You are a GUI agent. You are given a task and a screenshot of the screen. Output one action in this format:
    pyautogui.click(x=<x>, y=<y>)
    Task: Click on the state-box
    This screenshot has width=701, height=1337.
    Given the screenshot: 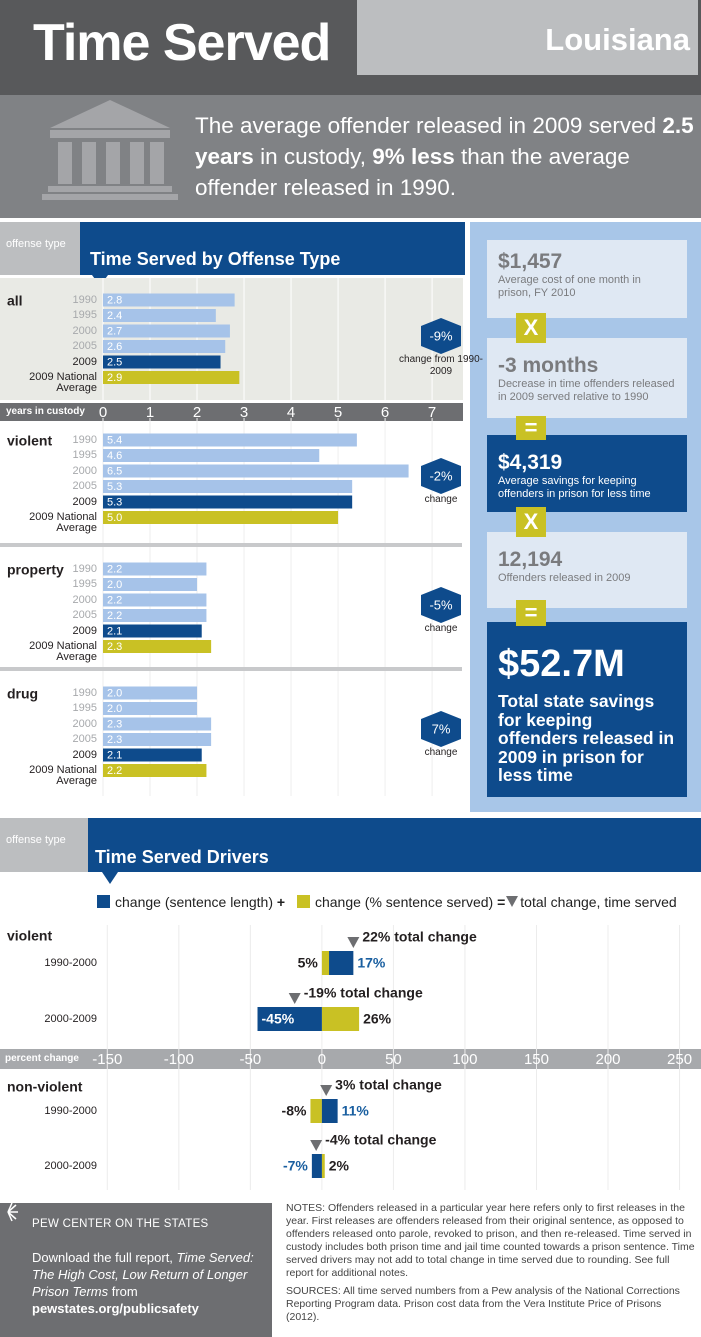 What is the action you would take?
    pyautogui.click(x=527, y=37)
    